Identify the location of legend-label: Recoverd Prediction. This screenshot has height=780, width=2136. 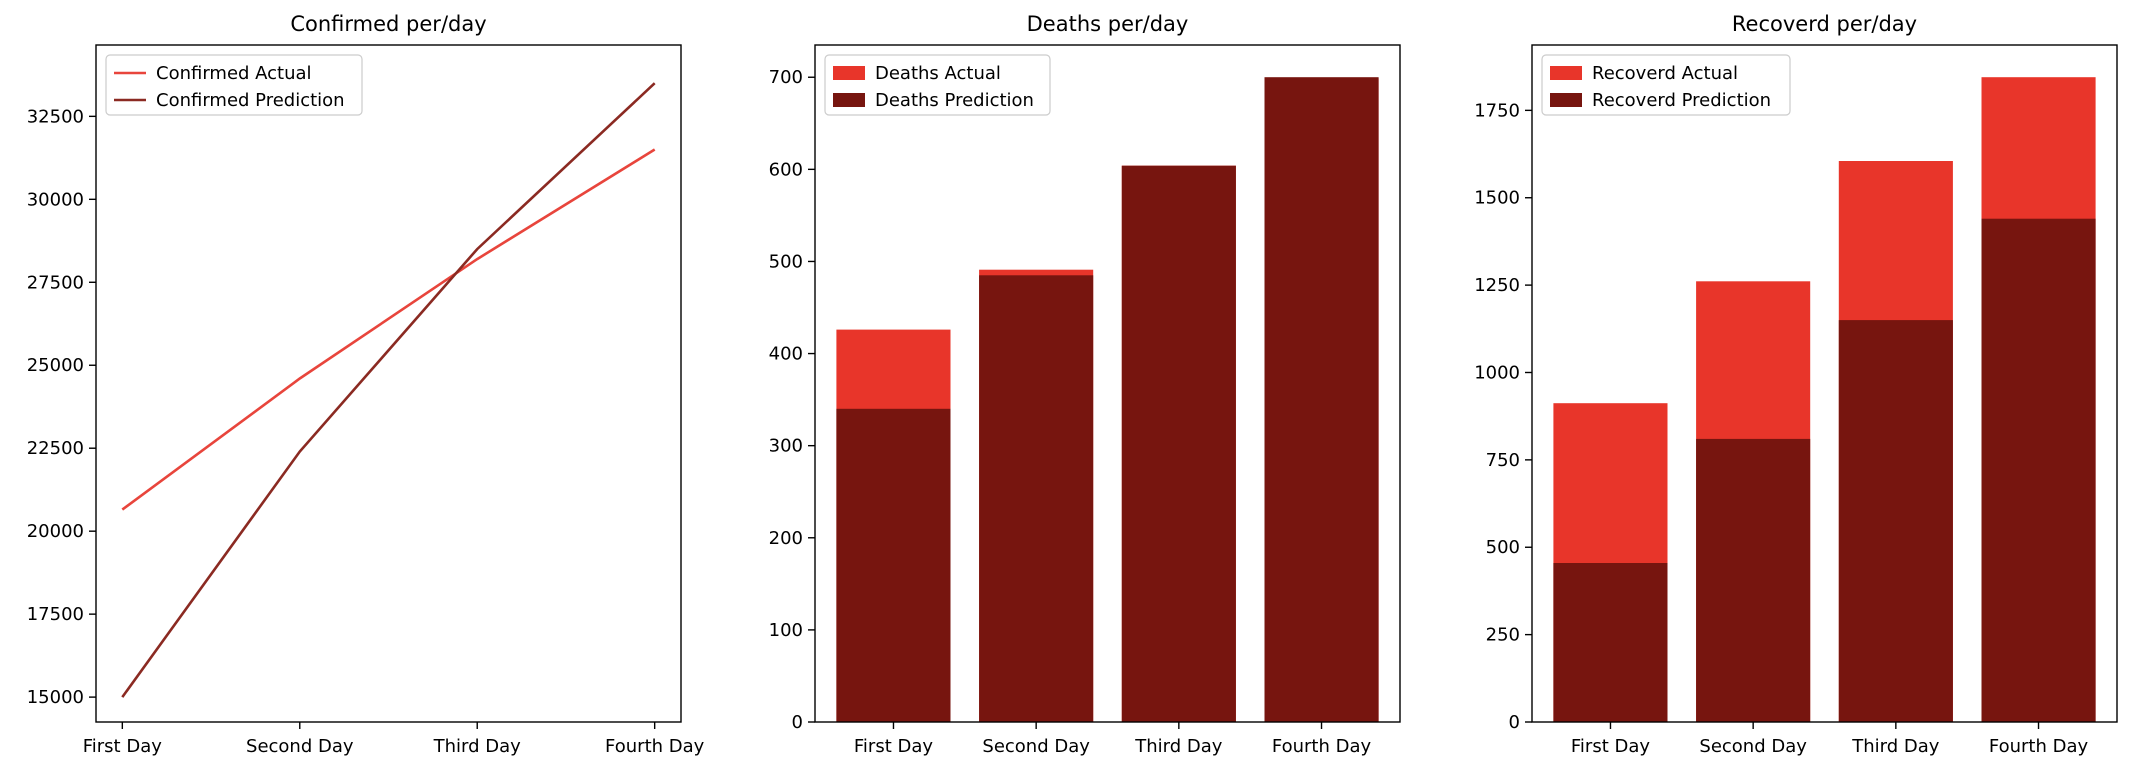
(1681, 100).